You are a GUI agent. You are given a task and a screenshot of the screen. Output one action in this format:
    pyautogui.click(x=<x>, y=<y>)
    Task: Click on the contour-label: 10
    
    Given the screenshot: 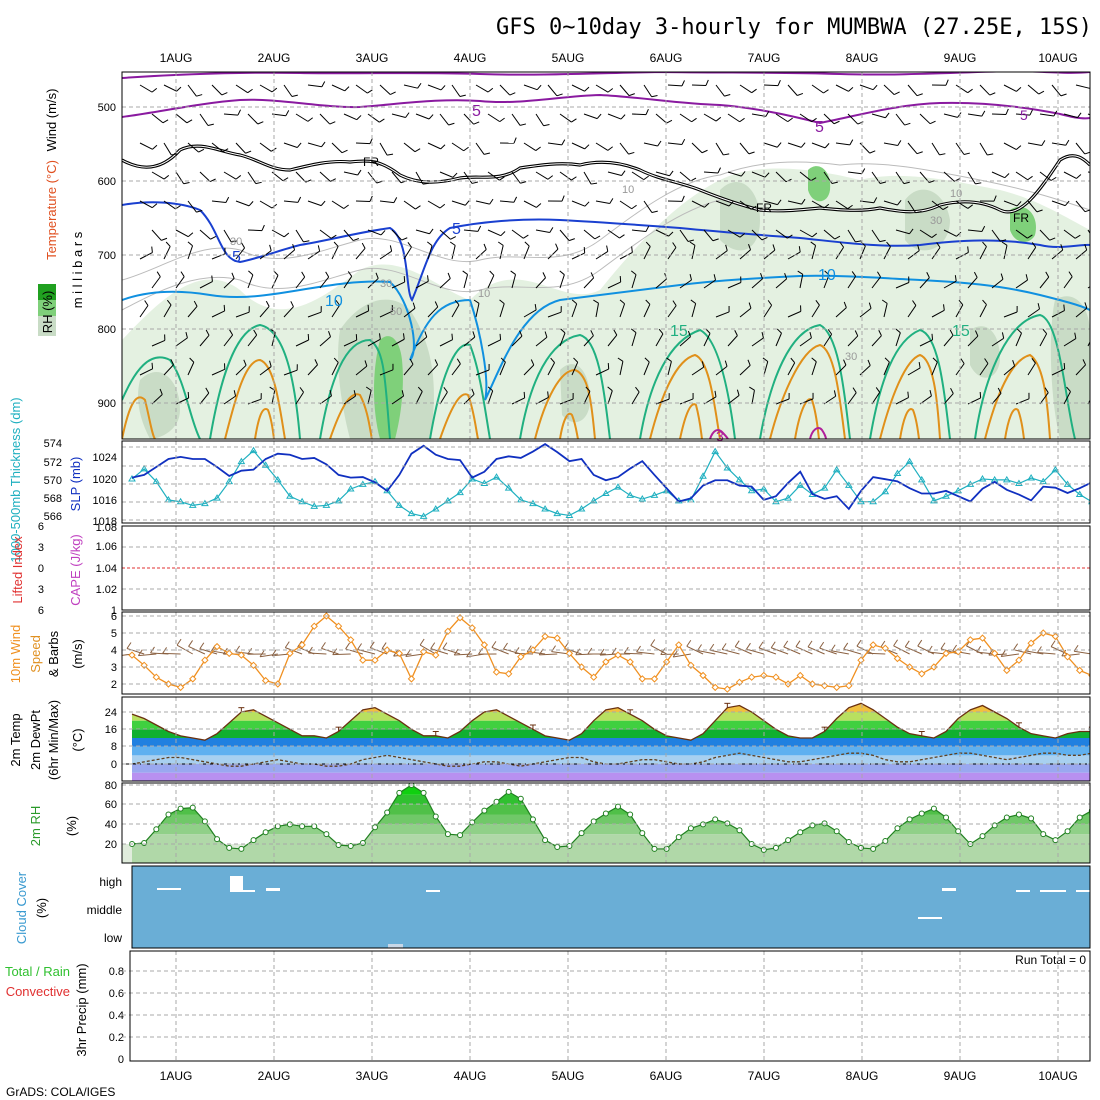 What is the action you would take?
    pyautogui.click(x=827, y=275)
    